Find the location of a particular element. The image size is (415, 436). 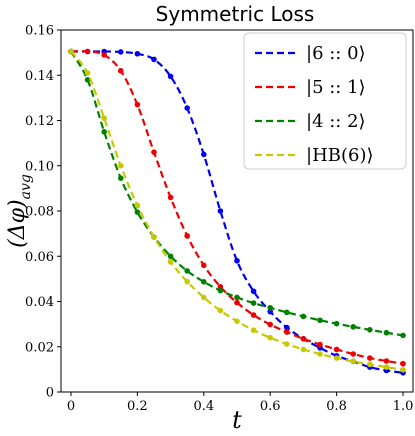

y-axis-label-main: (Δφ) is located at coordinates (17, 223).